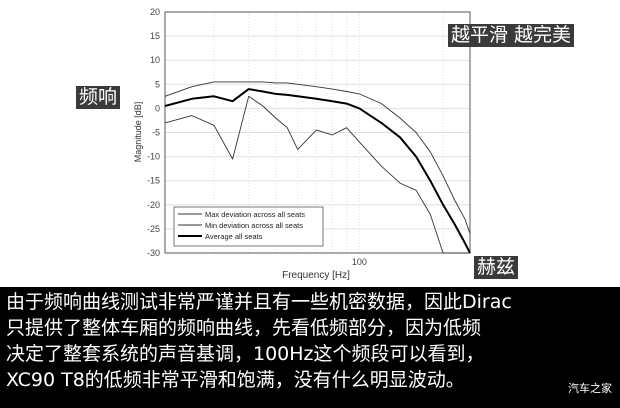 The width and height of the screenshot is (620, 408). Describe the element at coordinates (138, 132) in the screenshot. I see `y-axis-label: Magnitude [dB]` at that location.